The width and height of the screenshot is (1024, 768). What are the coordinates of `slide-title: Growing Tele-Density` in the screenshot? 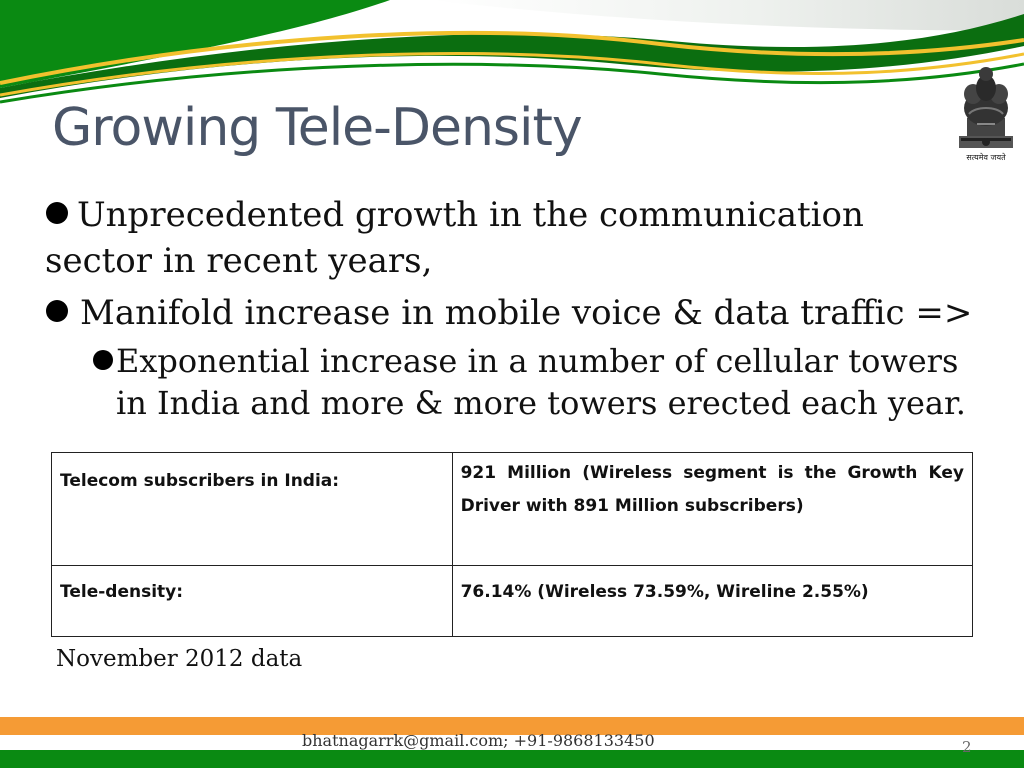 It's located at (317, 128).